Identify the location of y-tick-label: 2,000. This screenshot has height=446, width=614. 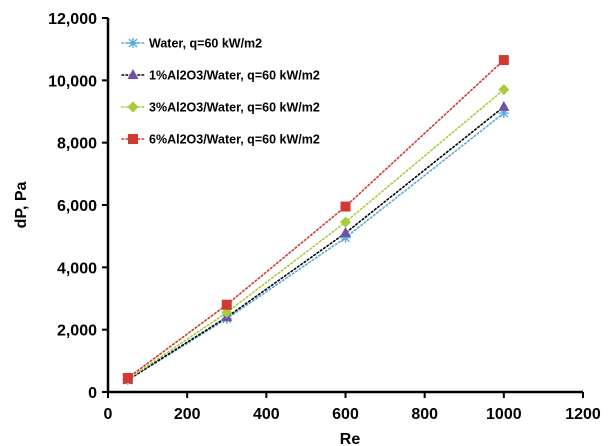
(77, 331).